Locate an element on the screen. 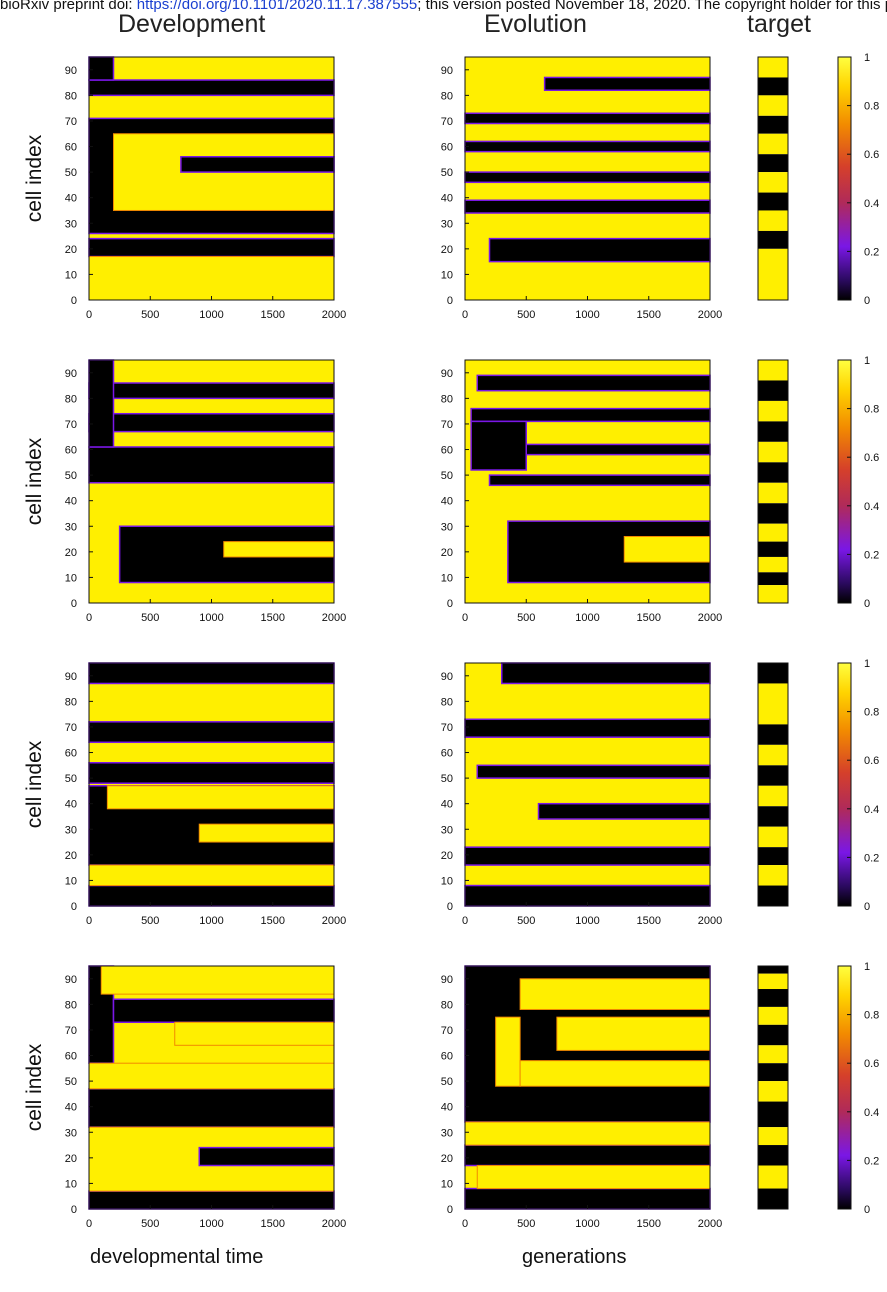 This screenshot has height=1292, width=887. banner-prefix: bioRxiv preprint doi: is located at coordinates (68, 6).